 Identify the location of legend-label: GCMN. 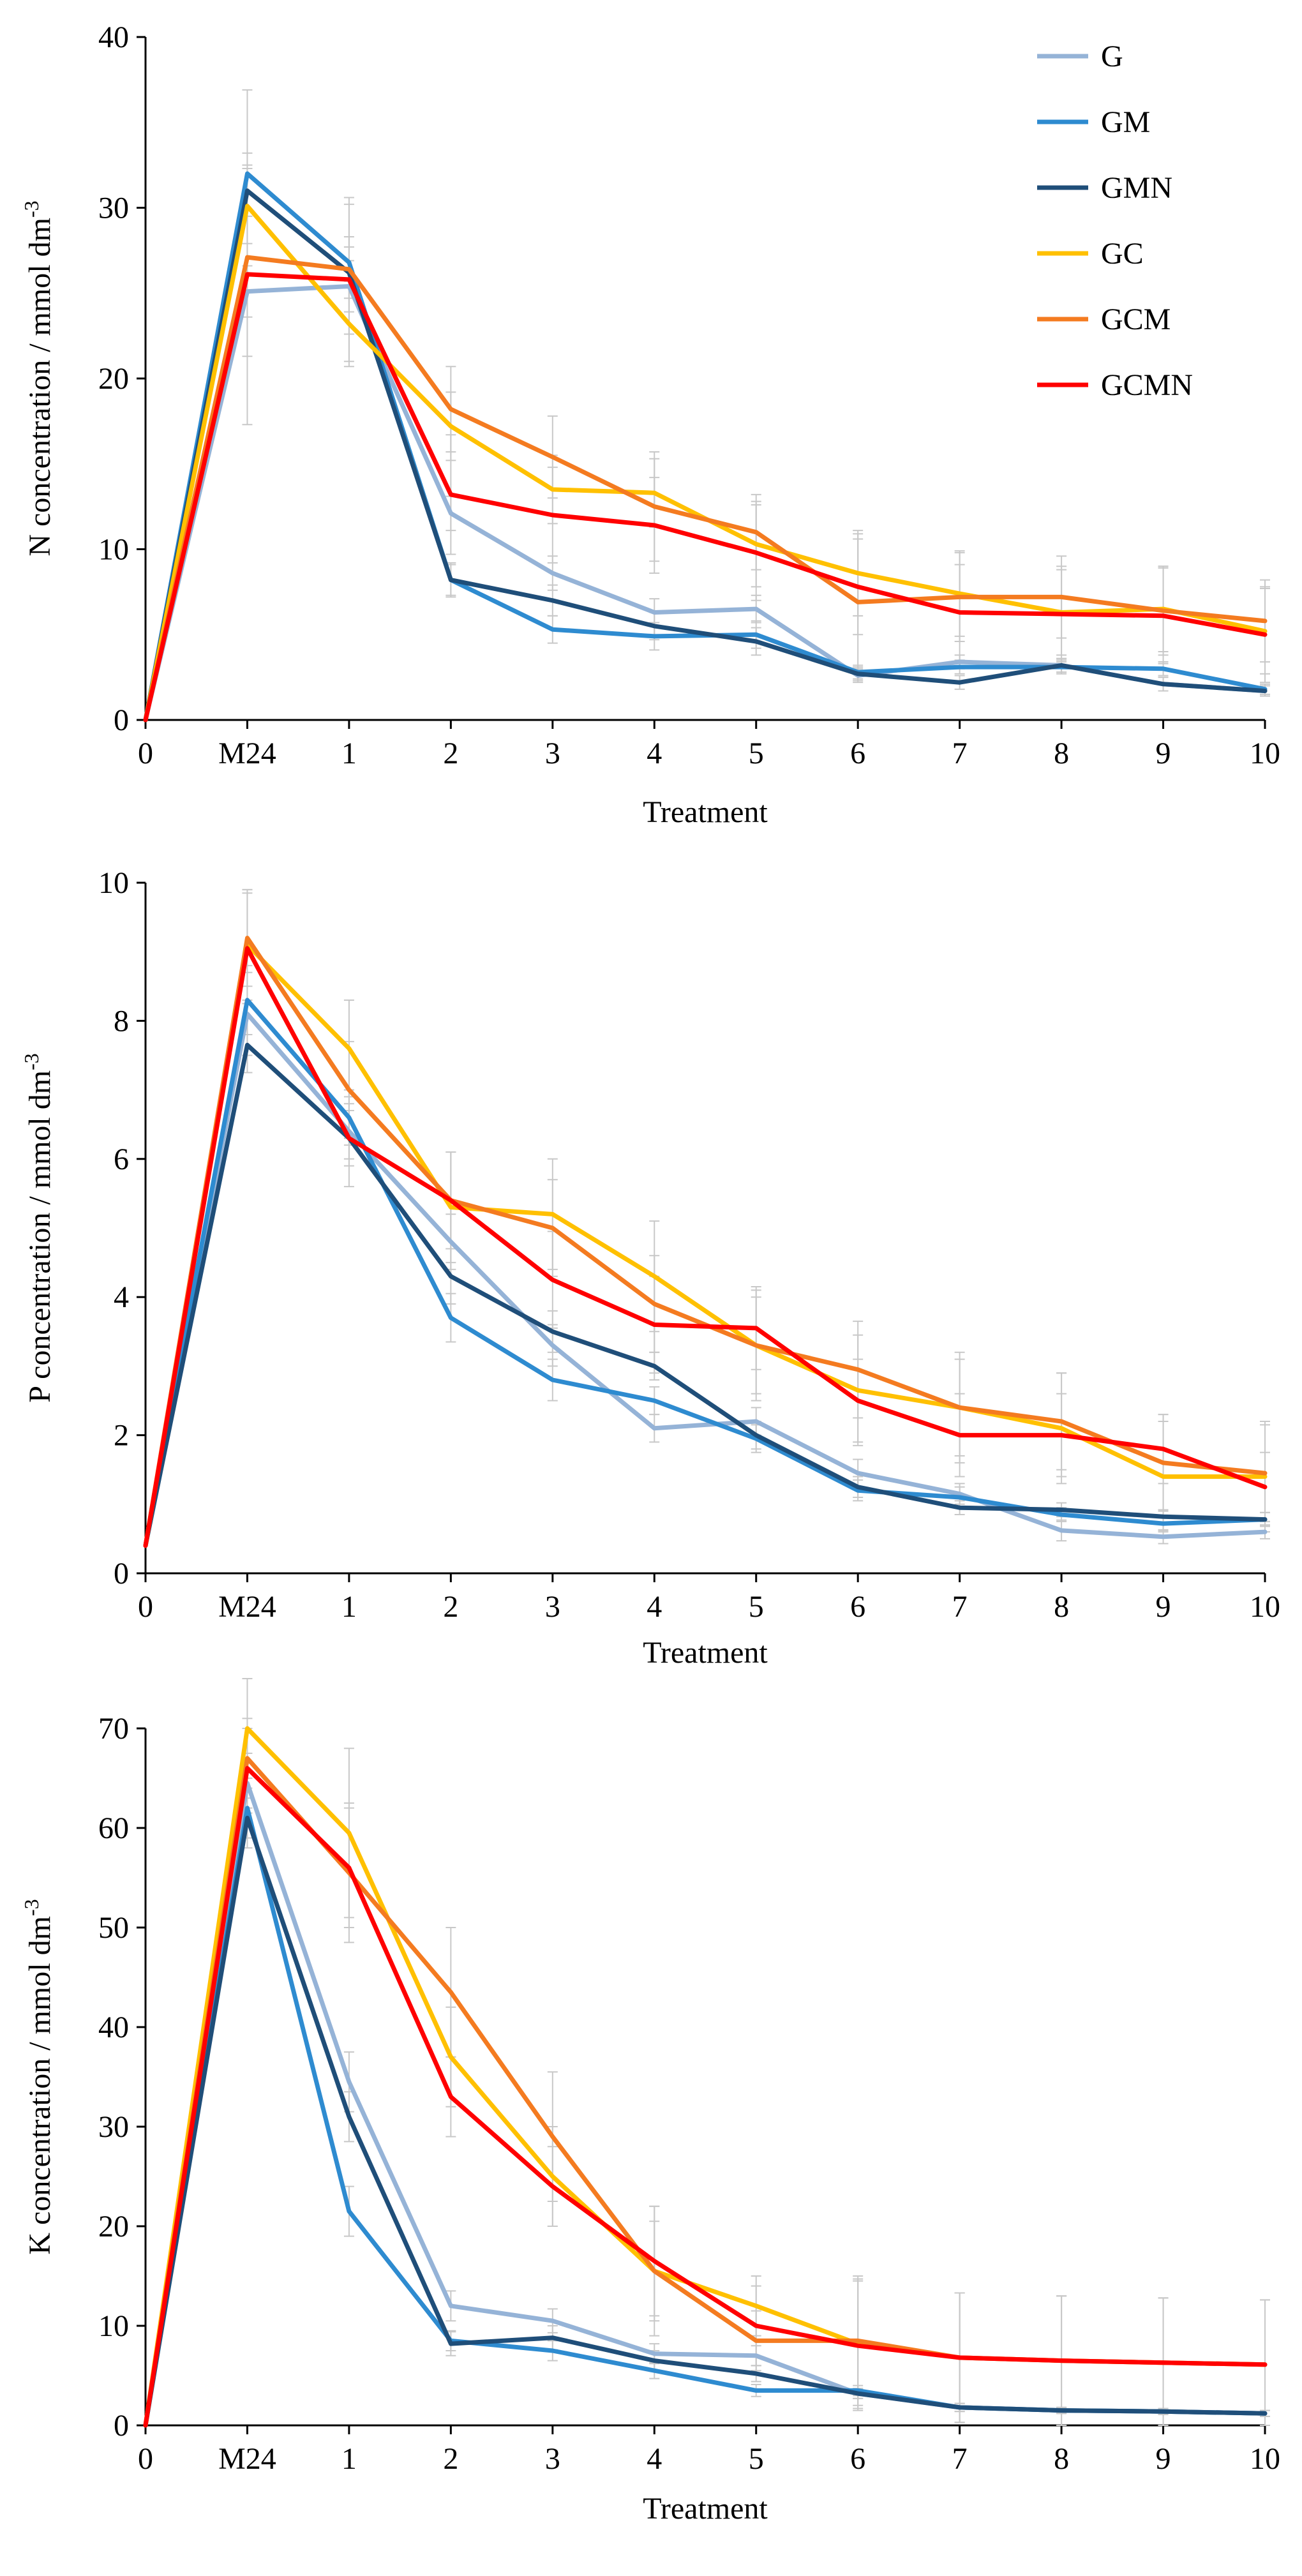
(1147, 385).